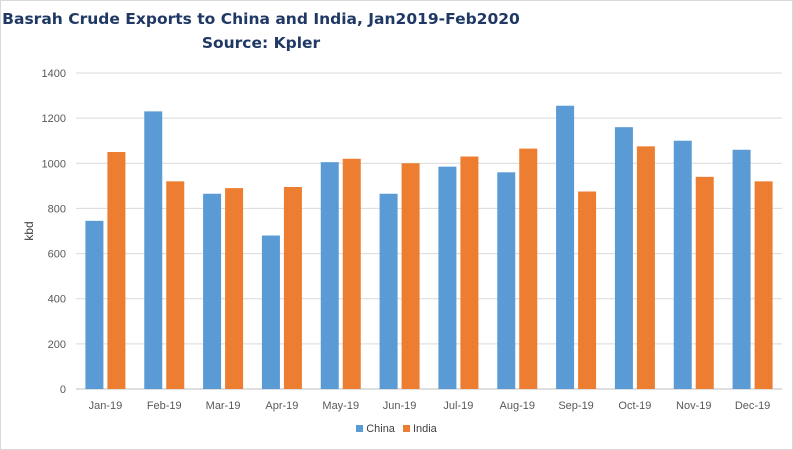 The height and width of the screenshot is (450, 793). Describe the element at coordinates (693, 406) in the screenshot. I see `x-tick-label: Nov-19` at that location.